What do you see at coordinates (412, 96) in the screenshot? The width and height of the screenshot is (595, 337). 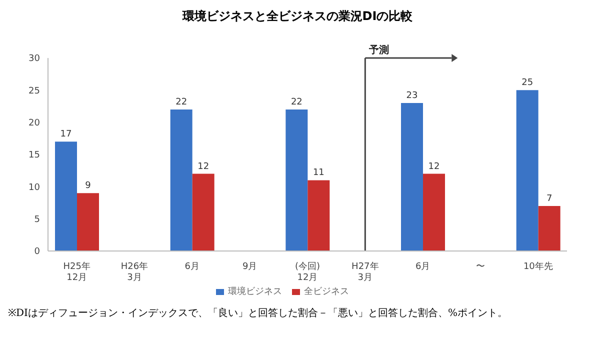 I see `data-label: 23` at bounding box center [412, 96].